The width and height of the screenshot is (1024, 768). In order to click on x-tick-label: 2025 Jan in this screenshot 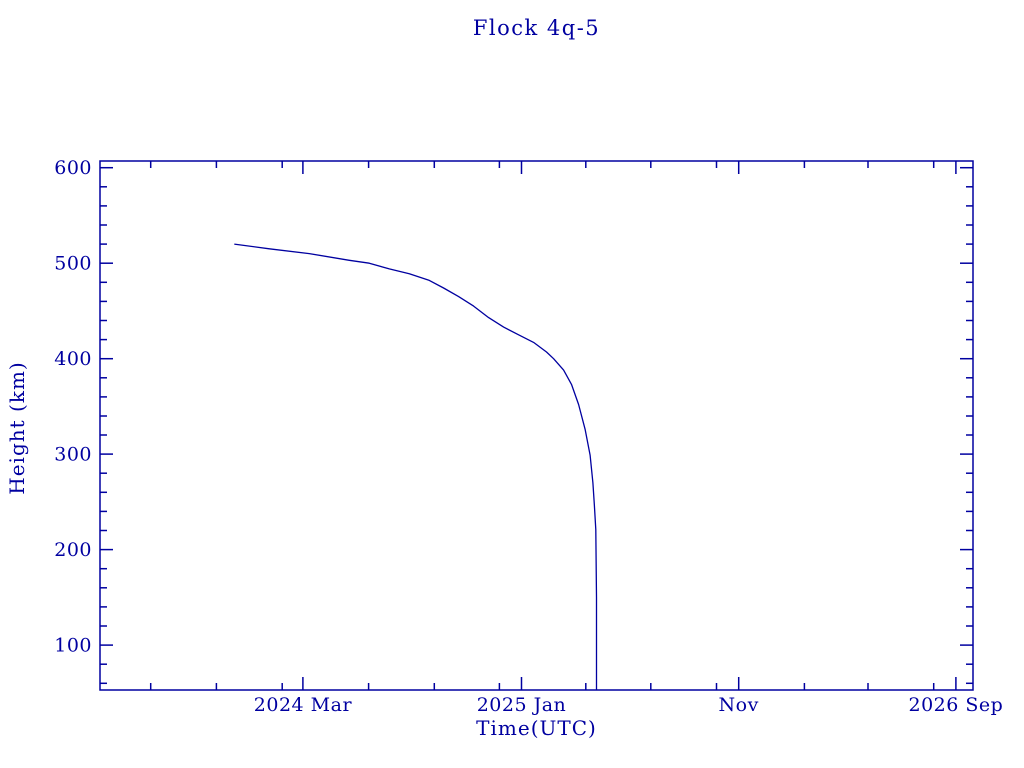, I will do `click(522, 705)`.